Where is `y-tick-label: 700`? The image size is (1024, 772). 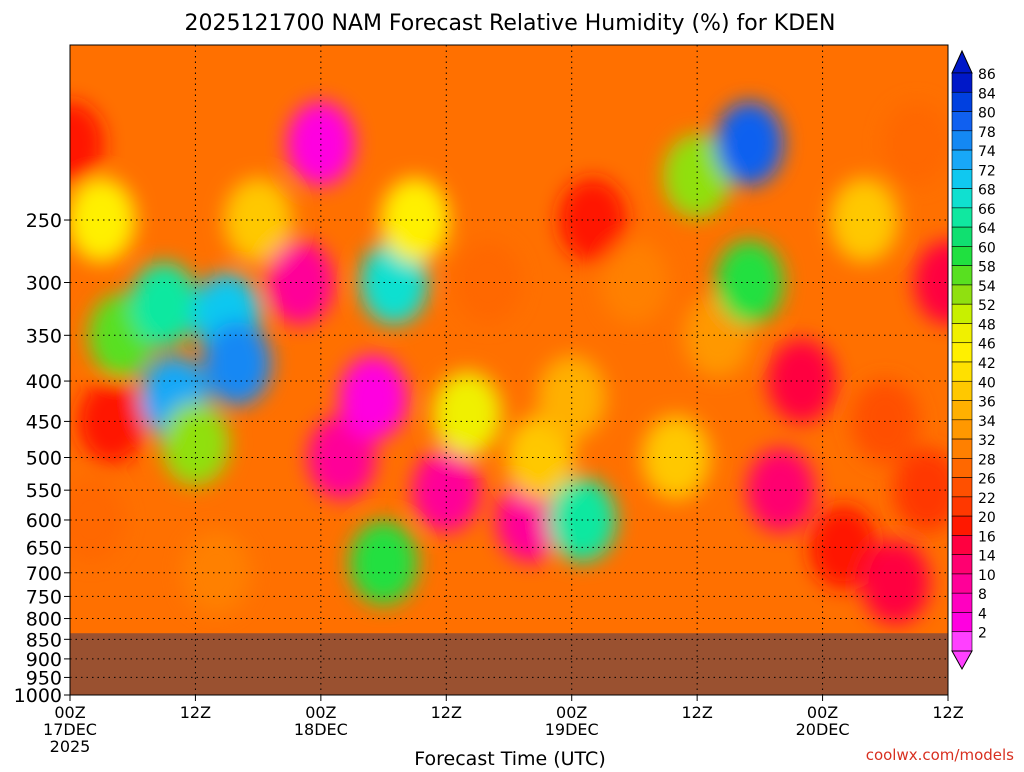 y-tick-label: 700 is located at coordinates (44, 574).